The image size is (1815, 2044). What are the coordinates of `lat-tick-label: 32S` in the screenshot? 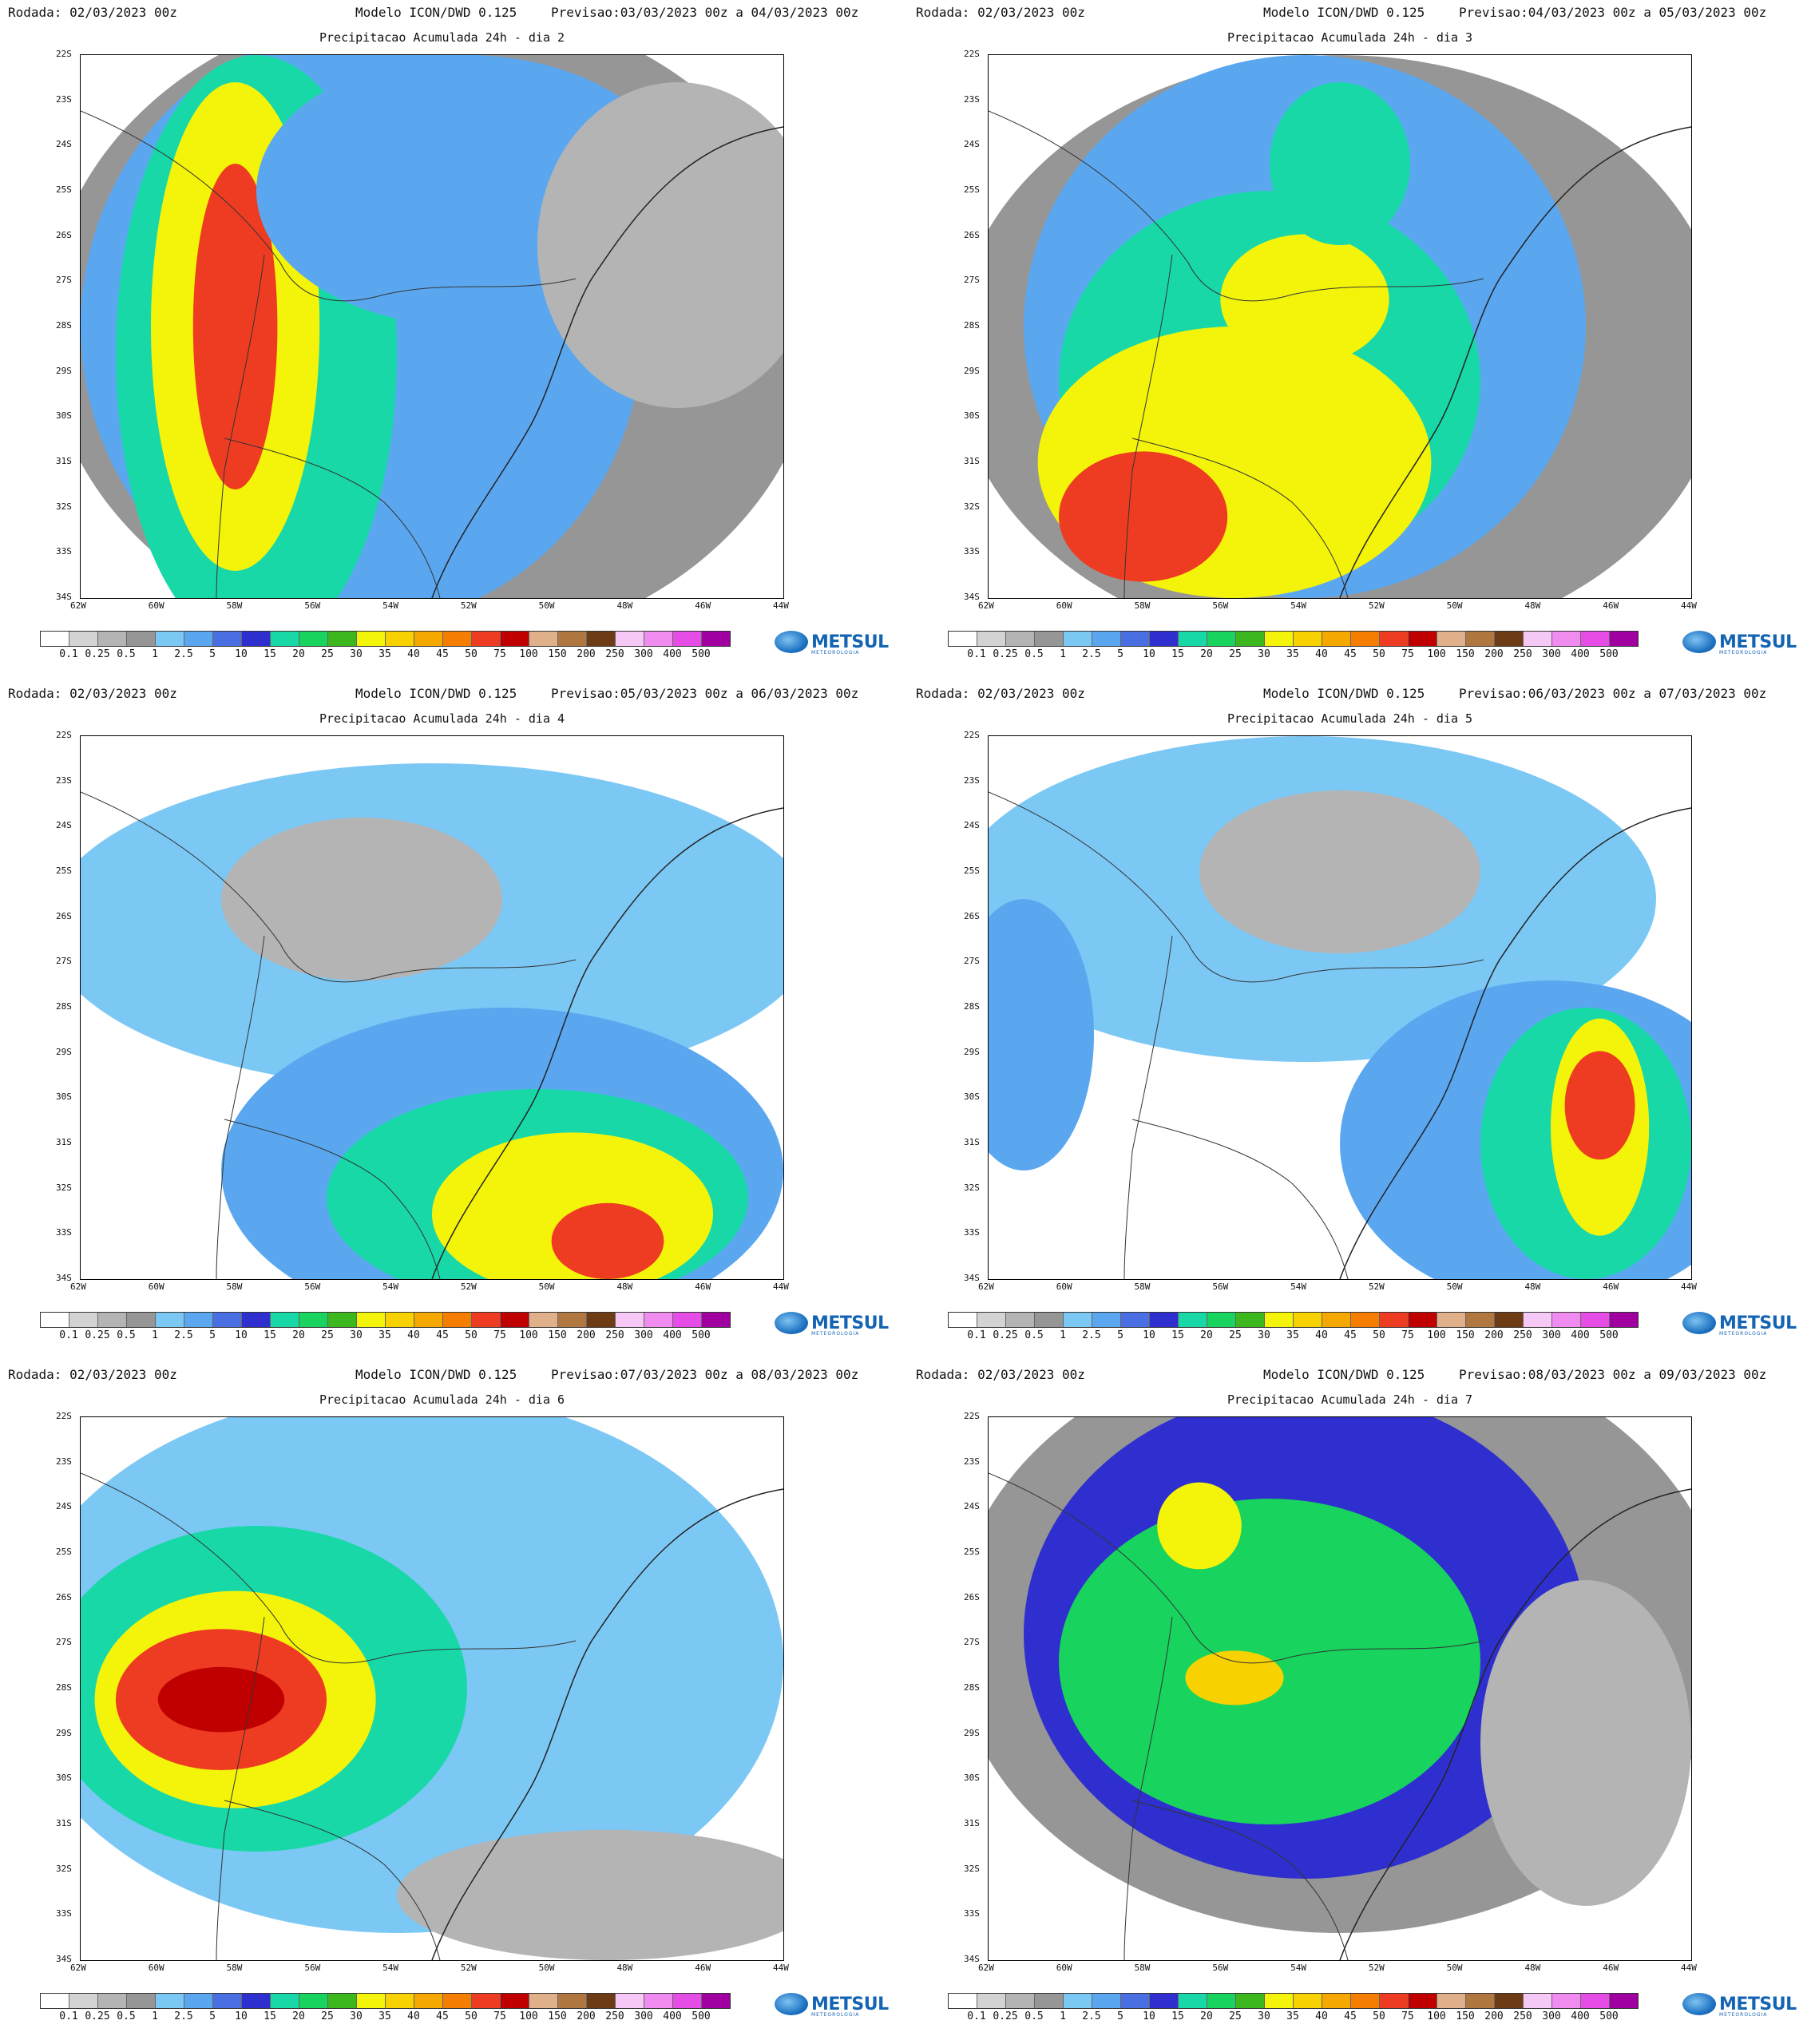 It's located at (972, 506).